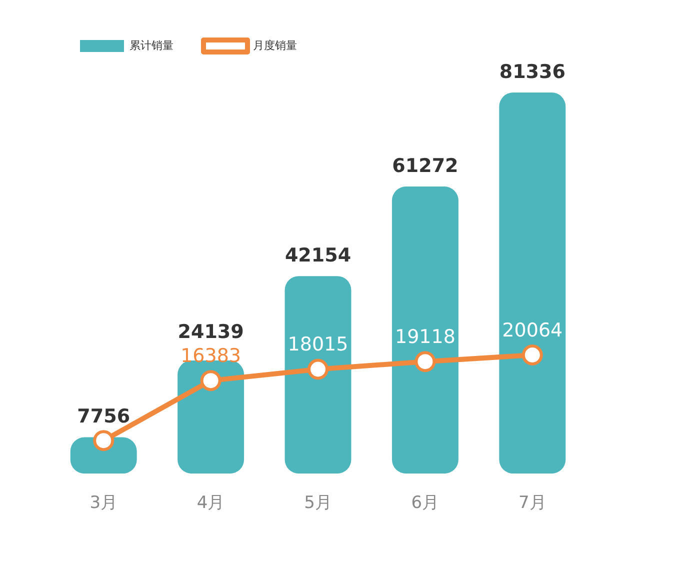 The width and height of the screenshot is (676, 566). What do you see at coordinates (532, 503) in the screenshot?
I see `x-tick-label: 7月` at bounding box center [532, 503].